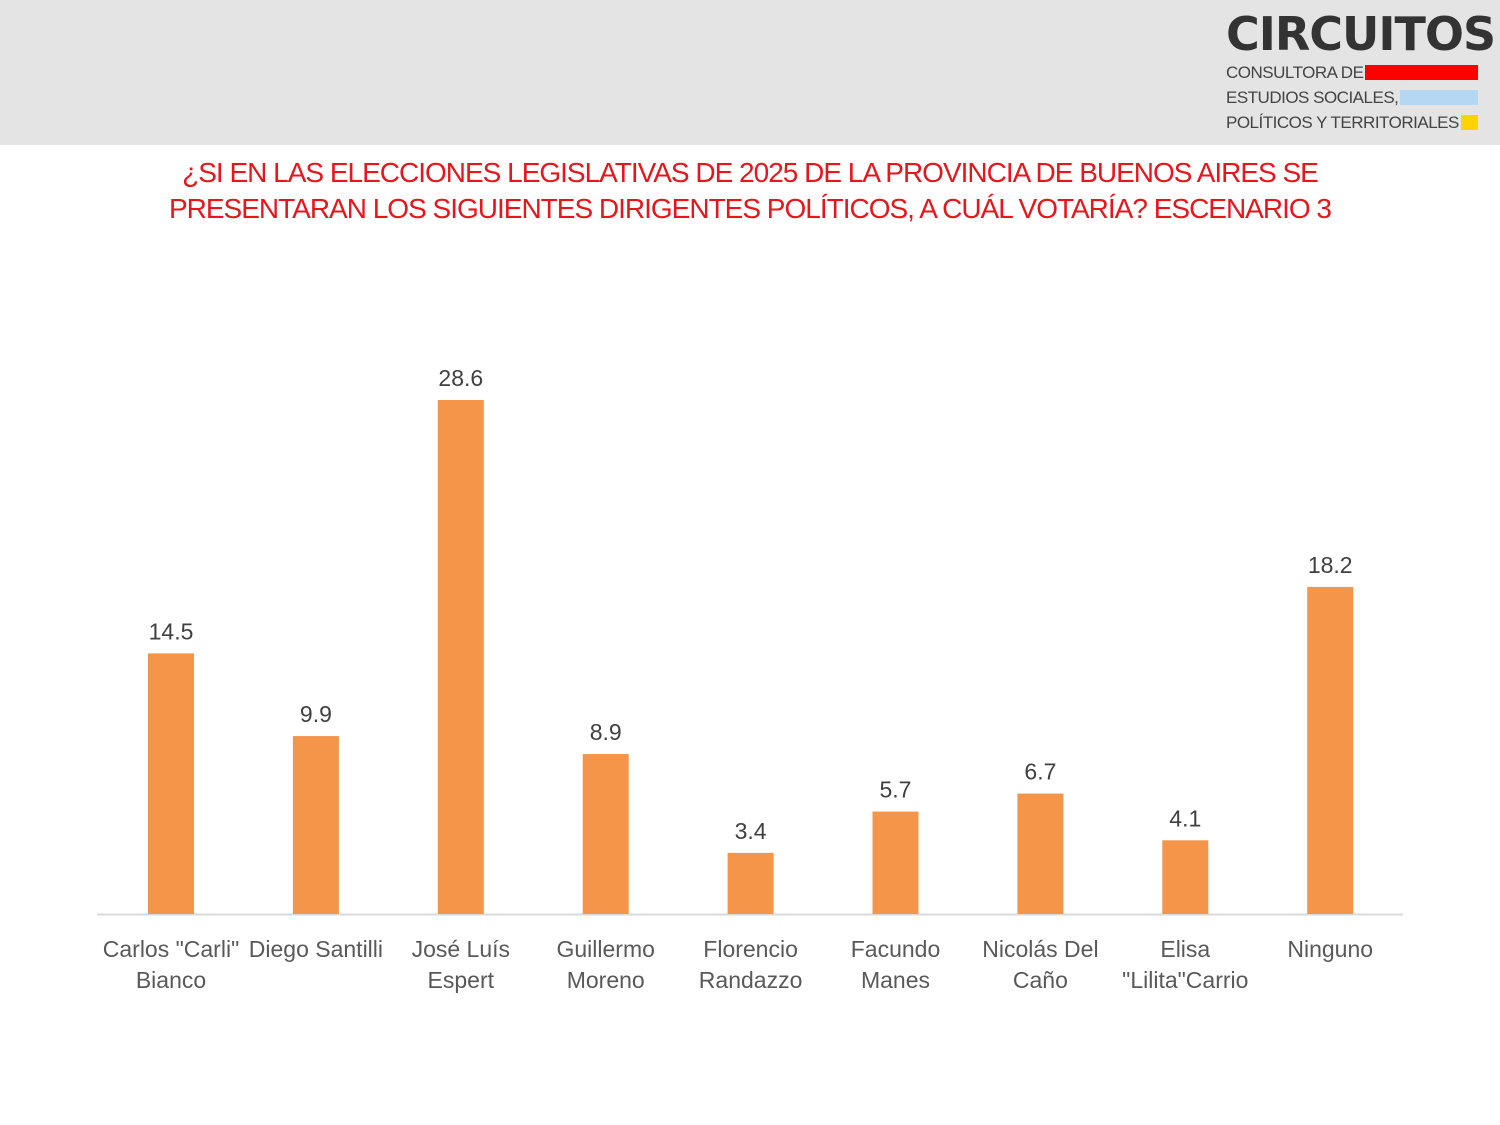  I want to click on data-label: 9.9, so click(316, 714).